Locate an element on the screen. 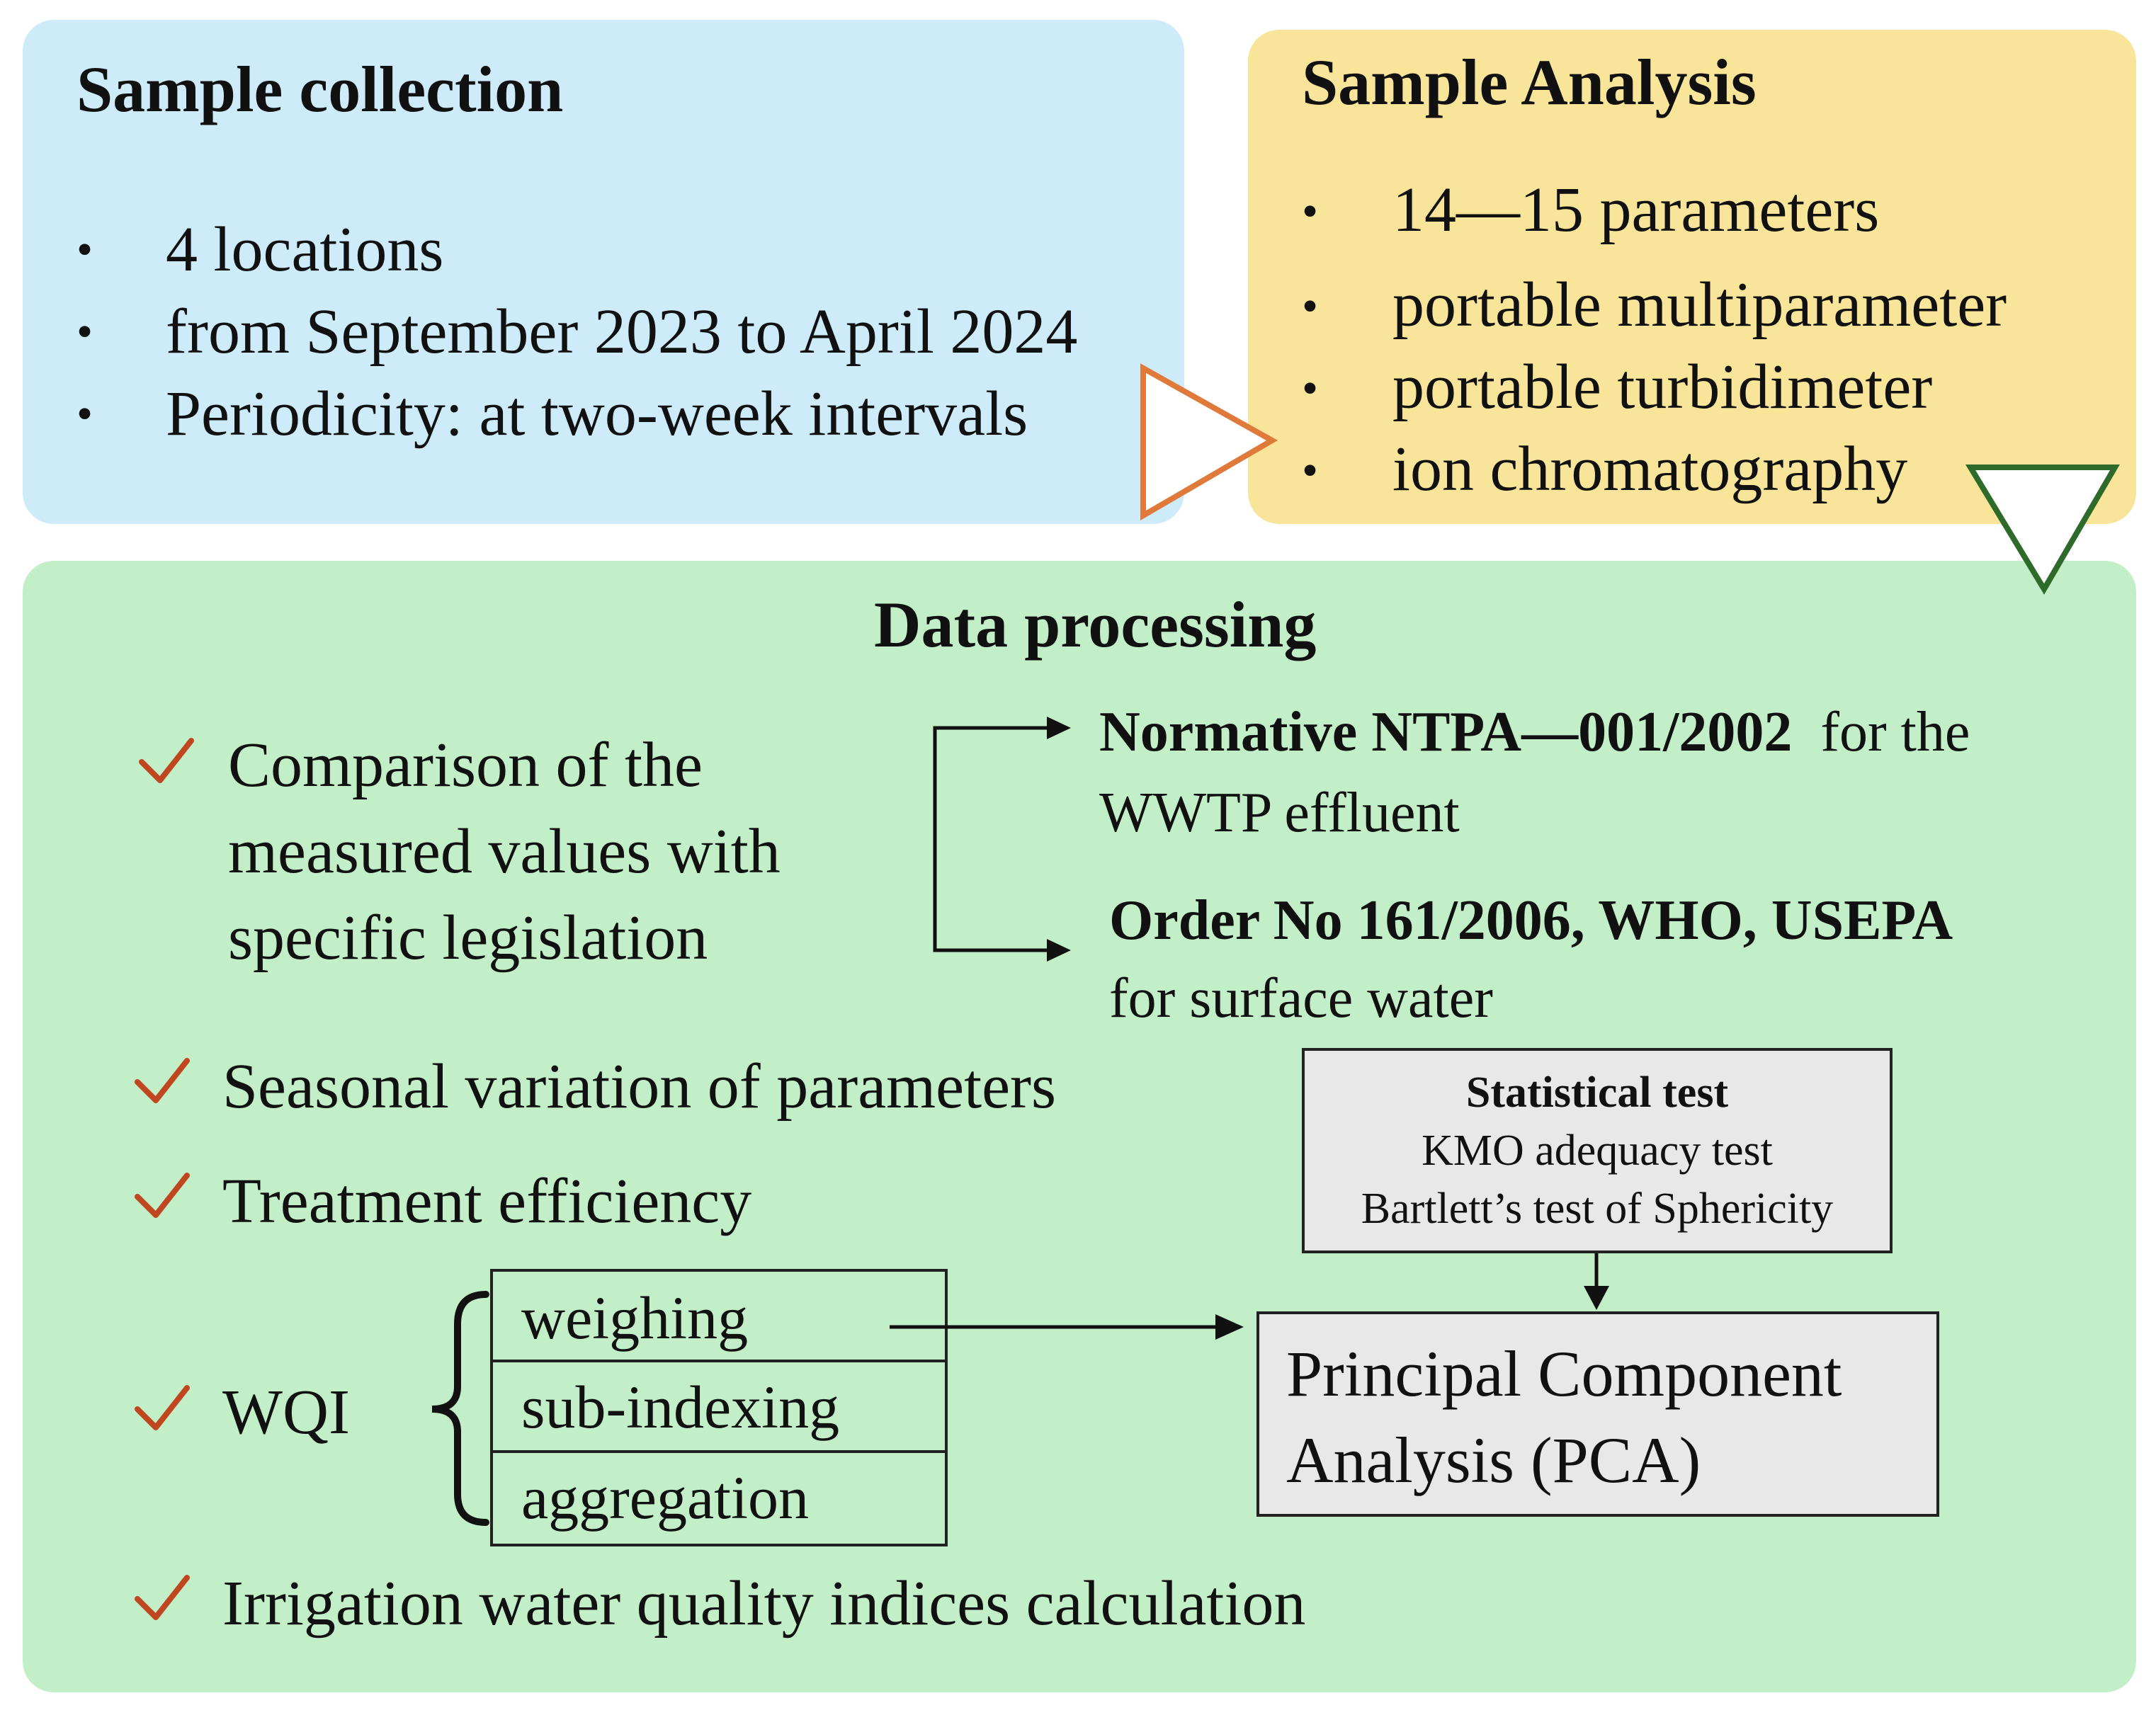 The image size is (2156, 1715). wqi-step-box is located at coordinates (719, 1498).